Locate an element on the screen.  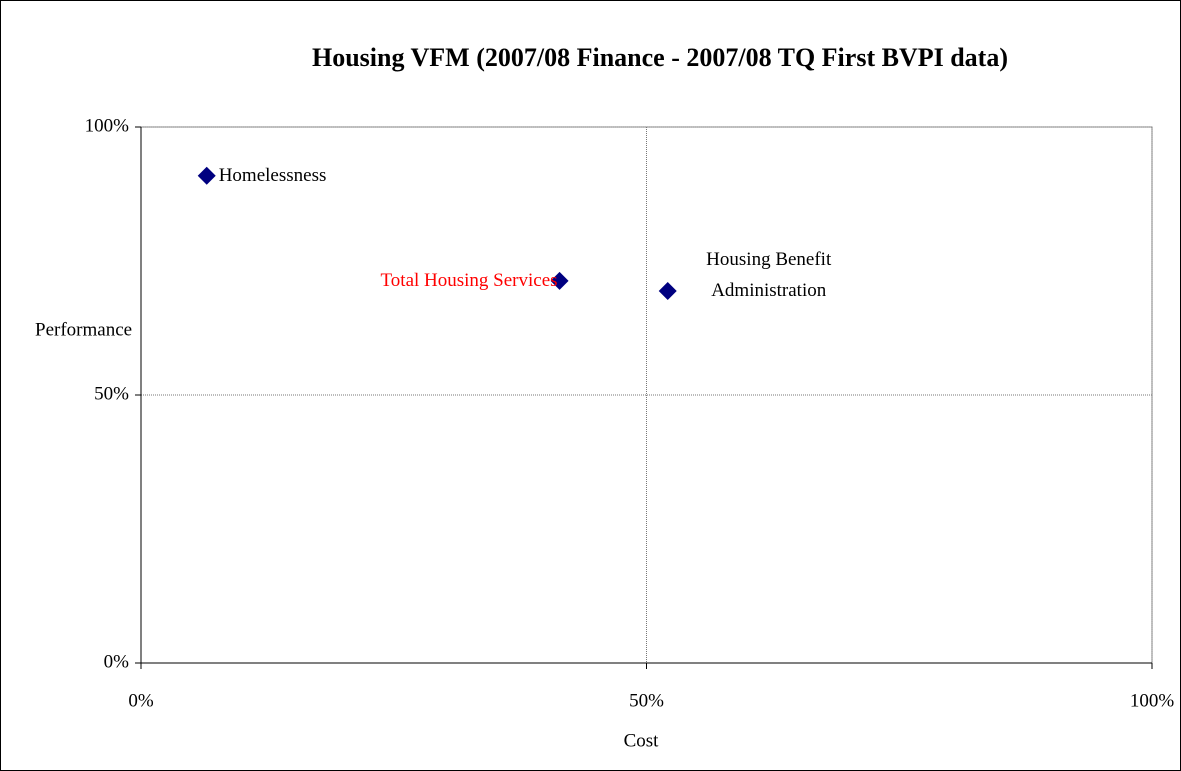
x-axis-label: Cost is located at coordinates (642, 740).